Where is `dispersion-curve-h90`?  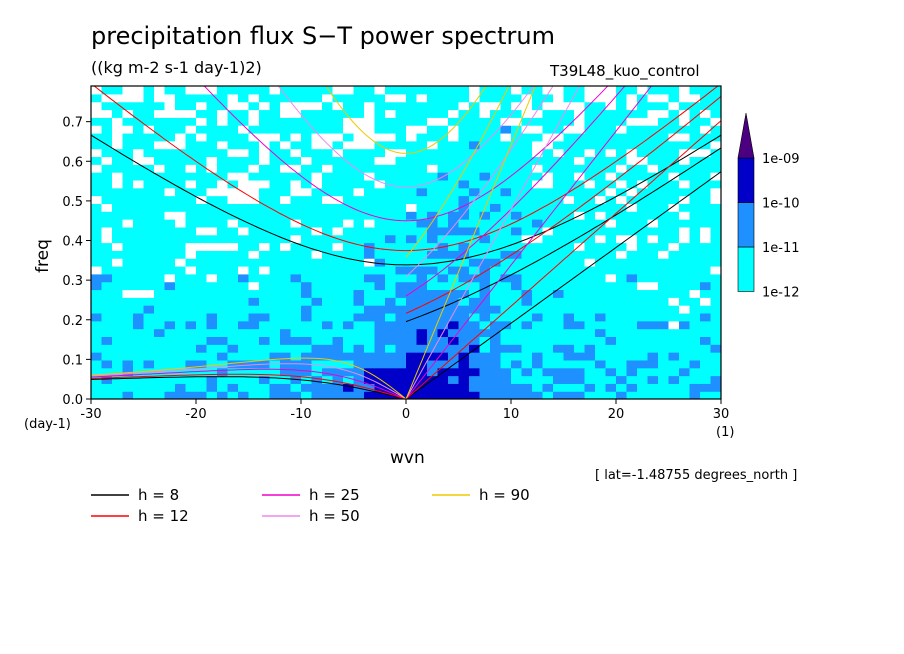
dispersion-curve-h90 is located at coordinates (406, 120).